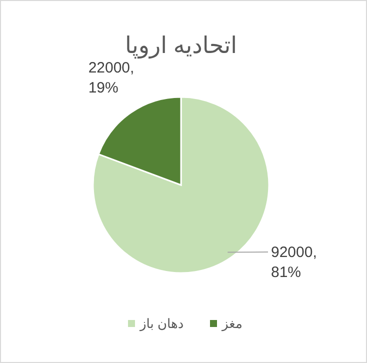 The image size is (367, 363). What do you see at coordinates (181, 45) in the screenshot?
I see `chart-title: اتحادیه اروپا` at bounding box center [181, 45].